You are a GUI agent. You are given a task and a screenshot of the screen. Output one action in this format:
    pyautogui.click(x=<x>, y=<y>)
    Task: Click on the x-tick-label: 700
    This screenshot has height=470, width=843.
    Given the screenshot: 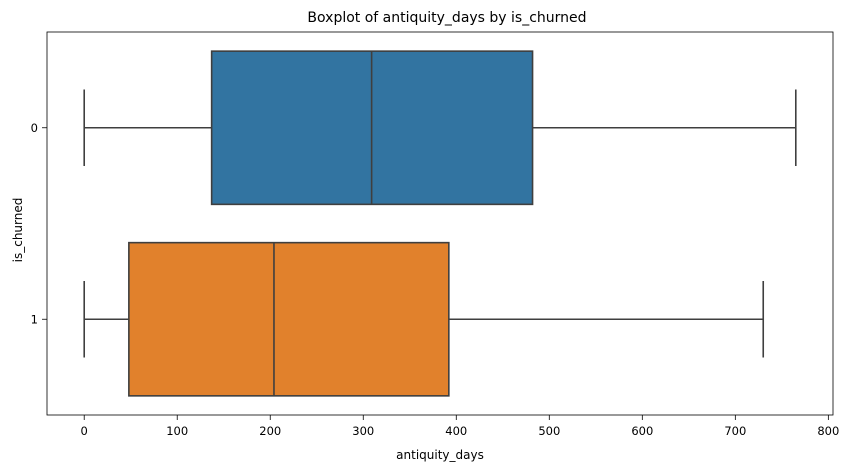 What is the action you would take?
    pyautogui.click(x=735, y=431)
    